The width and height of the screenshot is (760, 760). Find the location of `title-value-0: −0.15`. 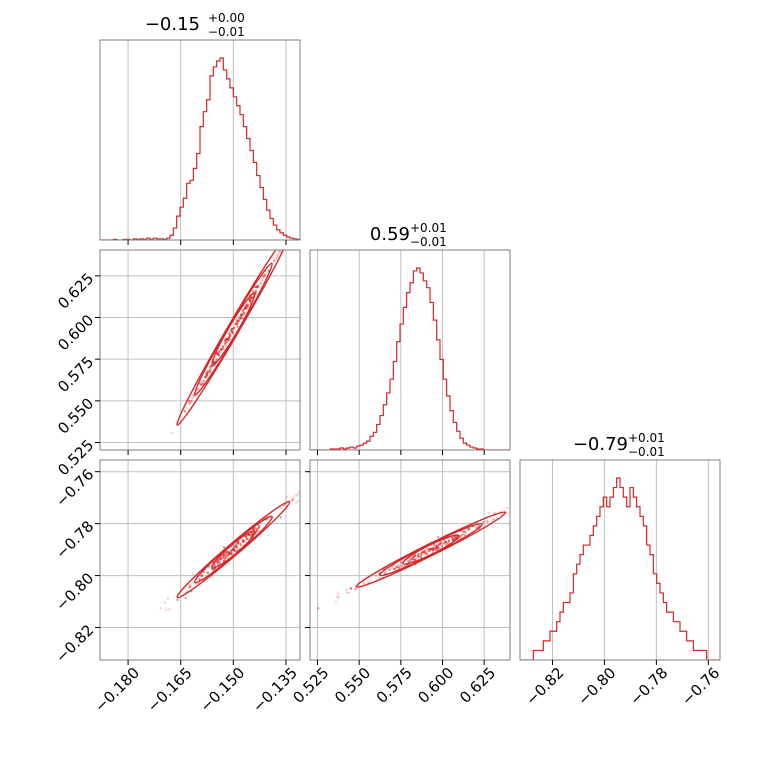

title-value-0: −0.15 is located at coordinates (172, 24).